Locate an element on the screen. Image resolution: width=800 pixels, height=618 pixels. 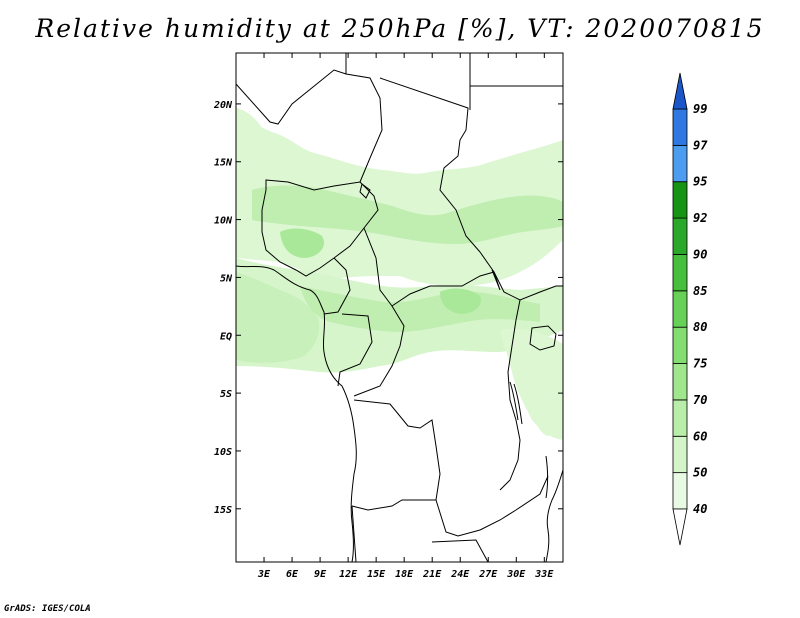
colorbar-label: 60 is located at coordinates (700, 436).